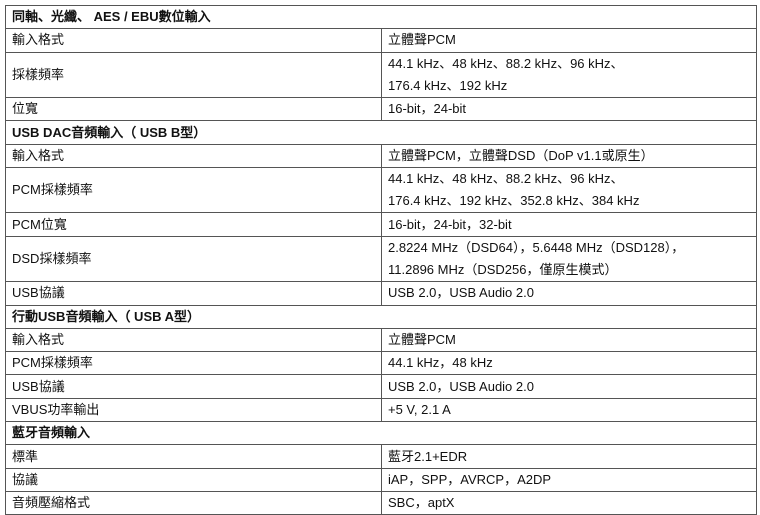 This screenshot has width=760, height=515. I want to click on table-row: 音頻壓縮格式 SBC，aptX, so click(381, 502).